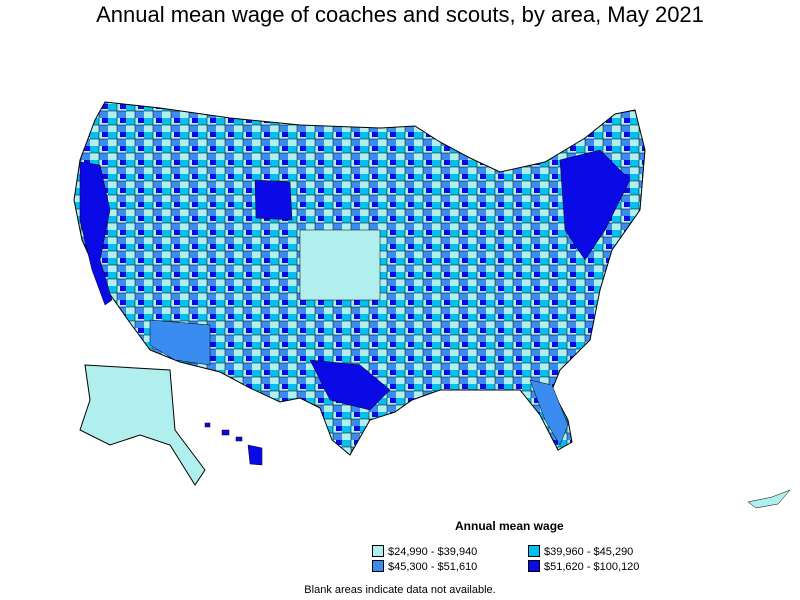 The width and height of the screenshot is (800, 600). What do you see at coordinates (583, 566) in the screenshot?
I see `legend-item-4: $51,620 - $100,120` at bounding box center [583, 566].